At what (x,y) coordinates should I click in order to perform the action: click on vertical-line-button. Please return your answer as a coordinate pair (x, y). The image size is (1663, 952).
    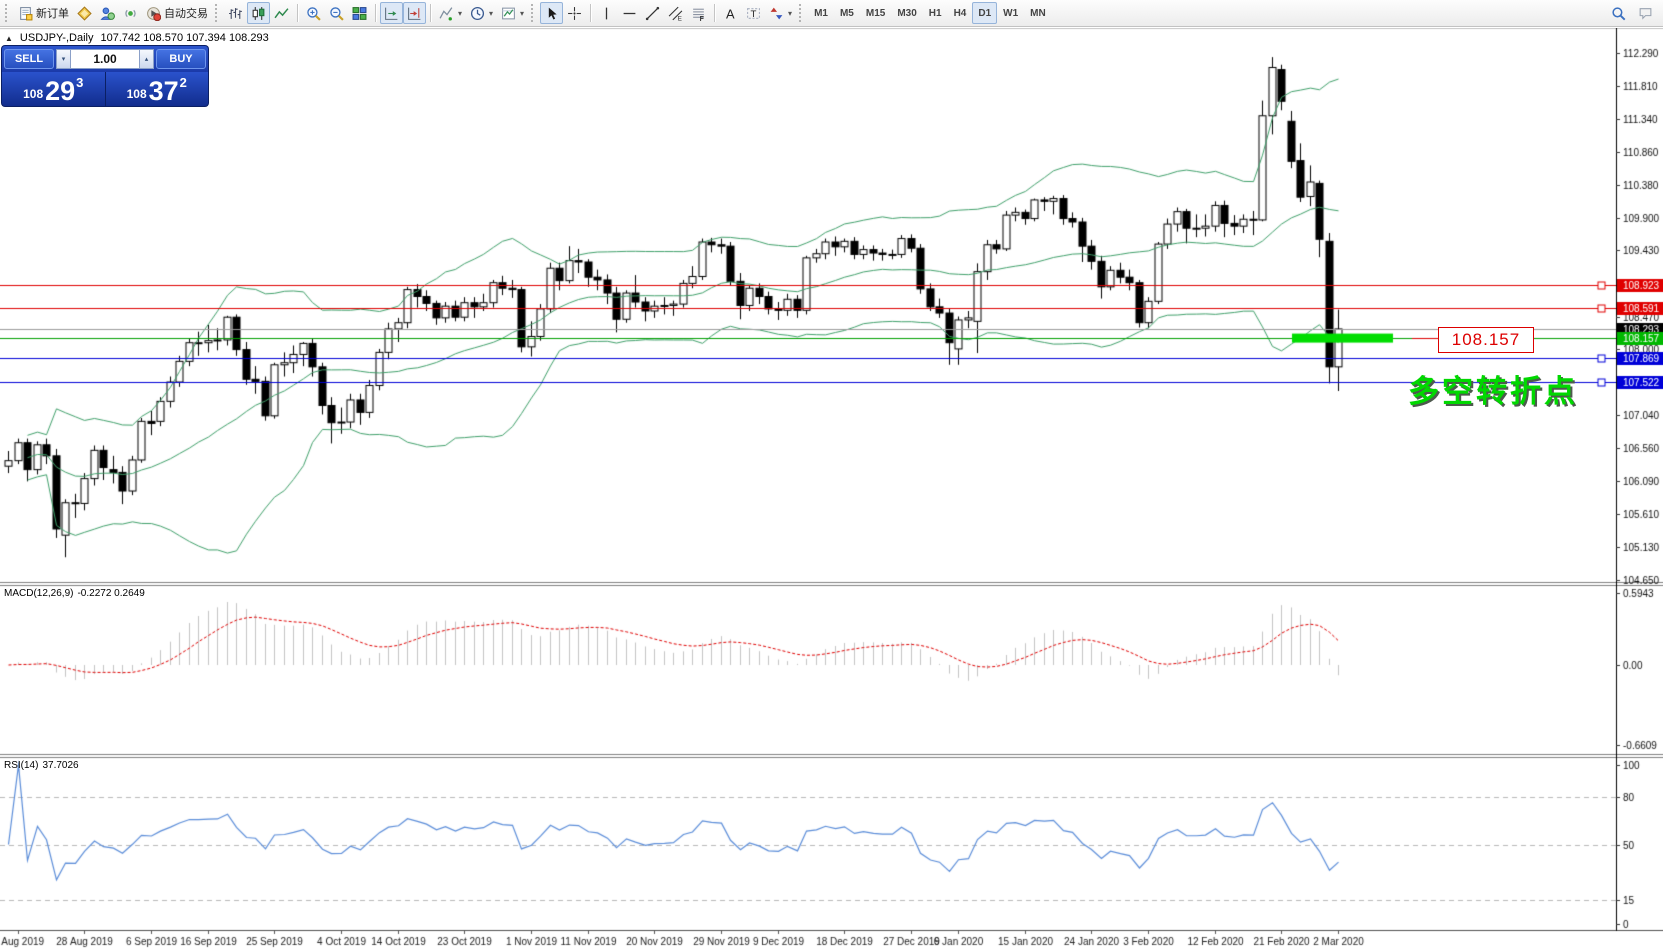
    Looking at the image, I should click on (606, 13).